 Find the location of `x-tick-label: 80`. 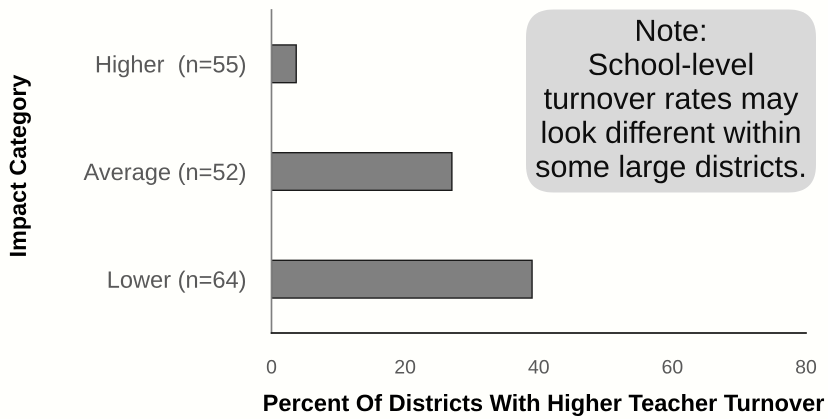

x-tick-label: 80 is located at coordinates (806, 367).